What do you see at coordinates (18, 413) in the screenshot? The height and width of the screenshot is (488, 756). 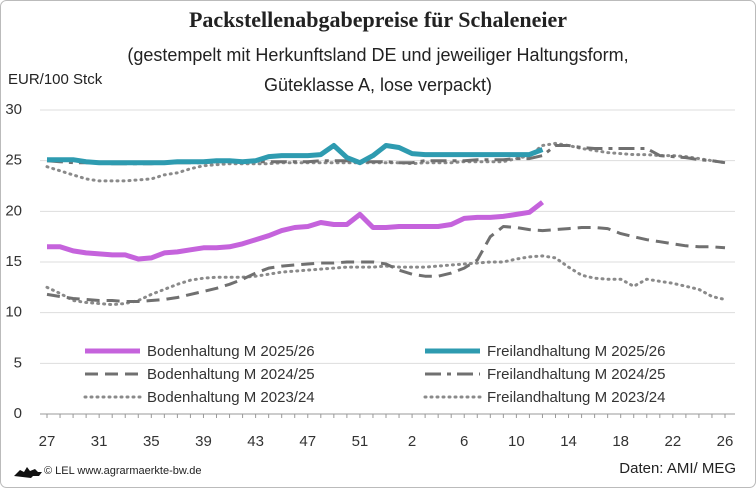 I see `y-tick-label: 0` at bounding box center [18, 413].